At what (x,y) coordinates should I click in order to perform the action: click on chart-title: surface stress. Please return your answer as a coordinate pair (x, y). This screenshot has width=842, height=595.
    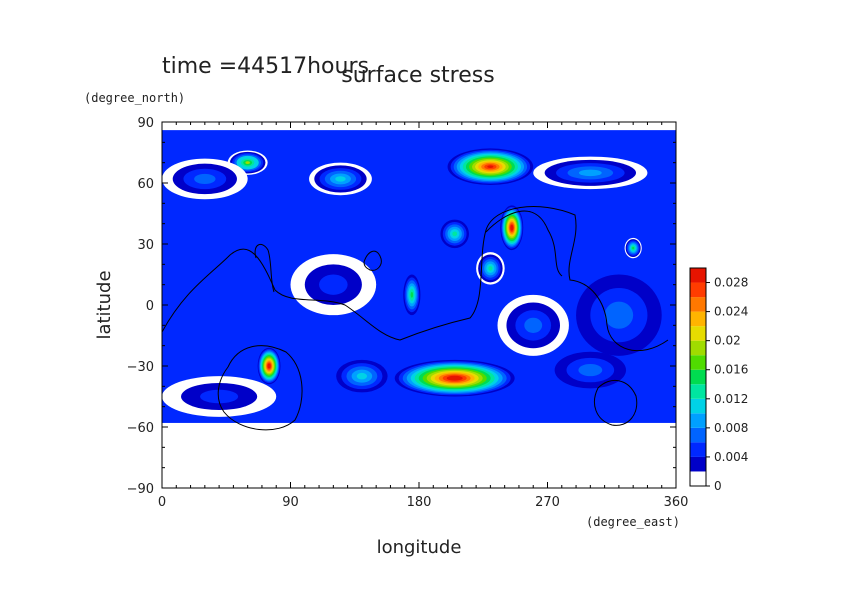
    Looking at the image, I should click on (417, 75).